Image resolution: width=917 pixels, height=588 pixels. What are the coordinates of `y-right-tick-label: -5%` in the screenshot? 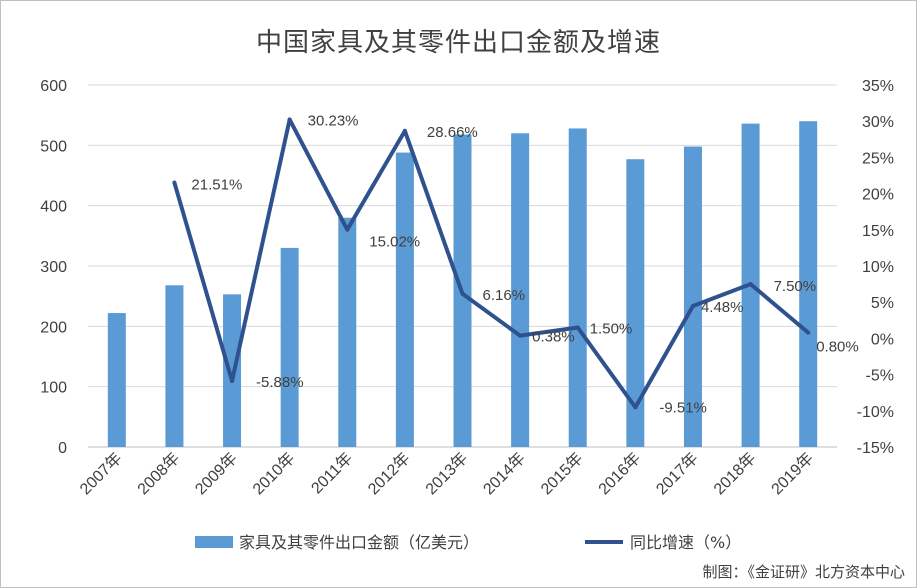 It's located at (880, 376).